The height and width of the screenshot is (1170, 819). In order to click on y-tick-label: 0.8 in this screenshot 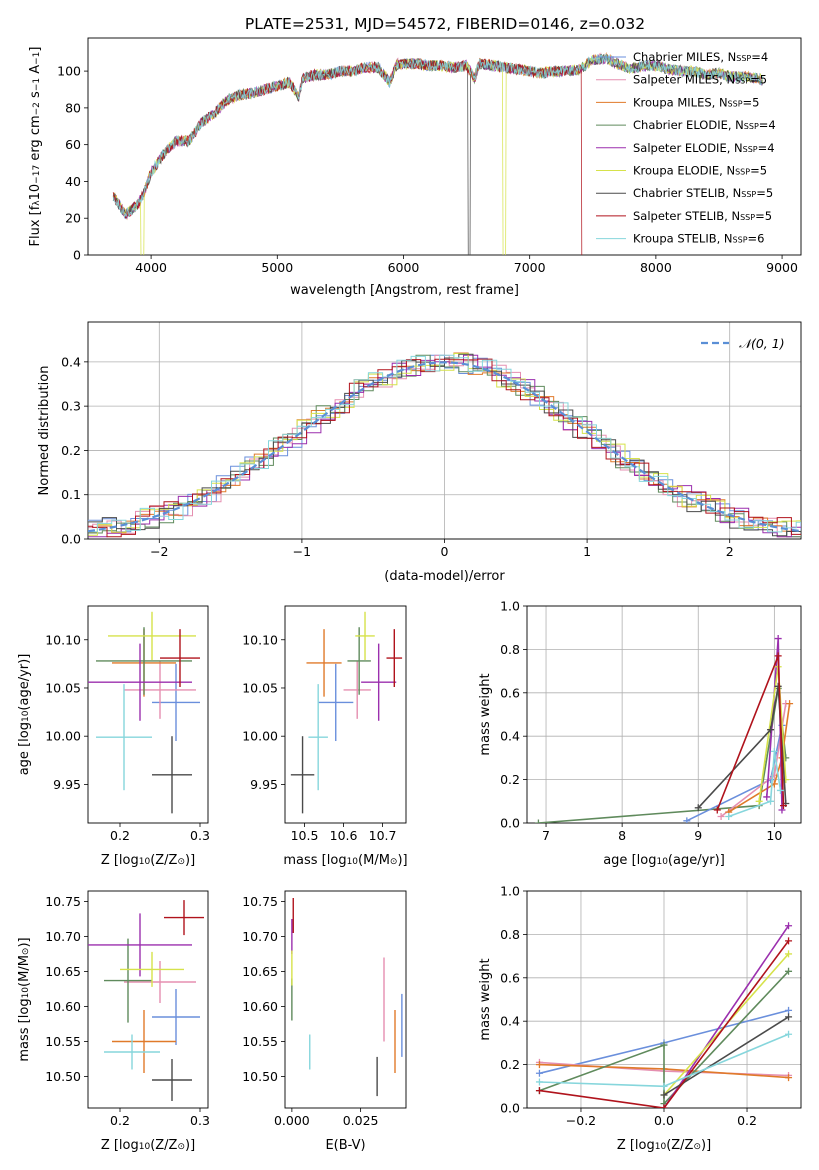, I will do `click(510, 649)`.